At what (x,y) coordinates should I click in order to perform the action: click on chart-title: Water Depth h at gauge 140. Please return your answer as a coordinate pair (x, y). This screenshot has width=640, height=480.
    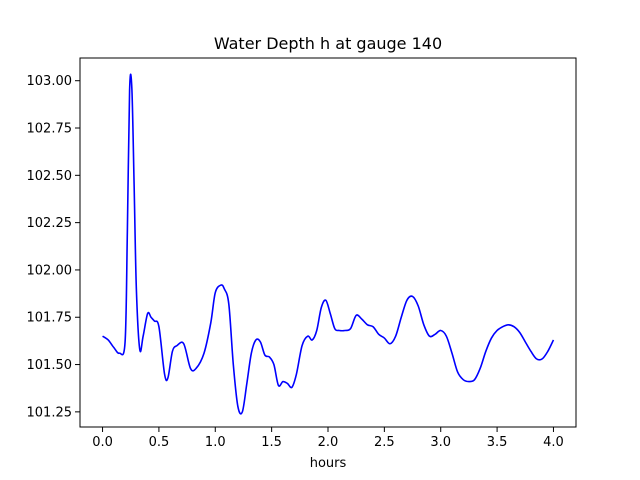
    Looking at the image, I should click on (328, 43).